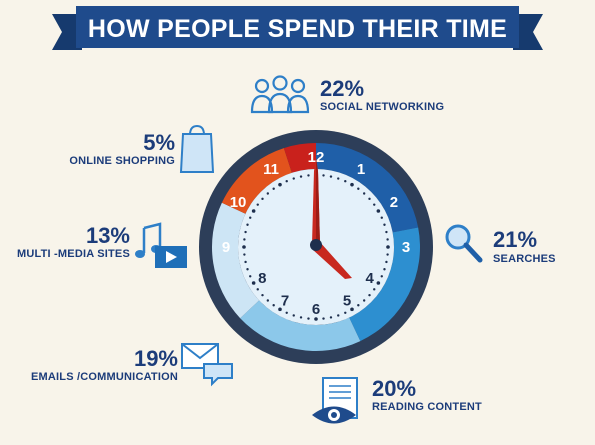 This screenshot has width=595, height=445. I want to click on clock-hour-5: 5, so click(347, 301).